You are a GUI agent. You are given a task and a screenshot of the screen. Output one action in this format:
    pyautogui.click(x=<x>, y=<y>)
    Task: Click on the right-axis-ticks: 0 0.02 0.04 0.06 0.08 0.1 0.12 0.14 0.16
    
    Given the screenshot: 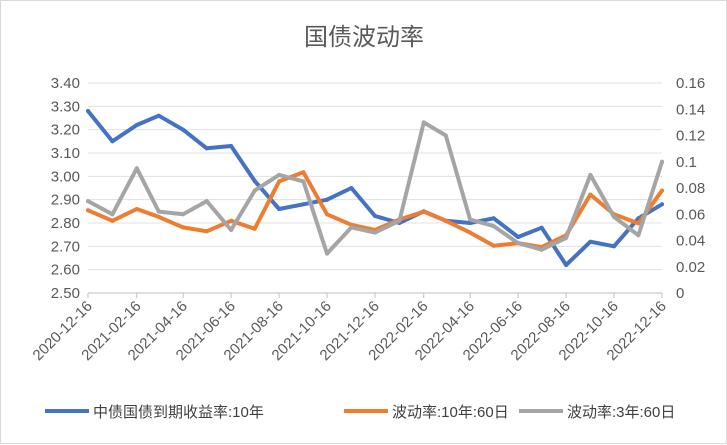 What is the action you would take?
    pyautogui.click(x=690, y=188)
    